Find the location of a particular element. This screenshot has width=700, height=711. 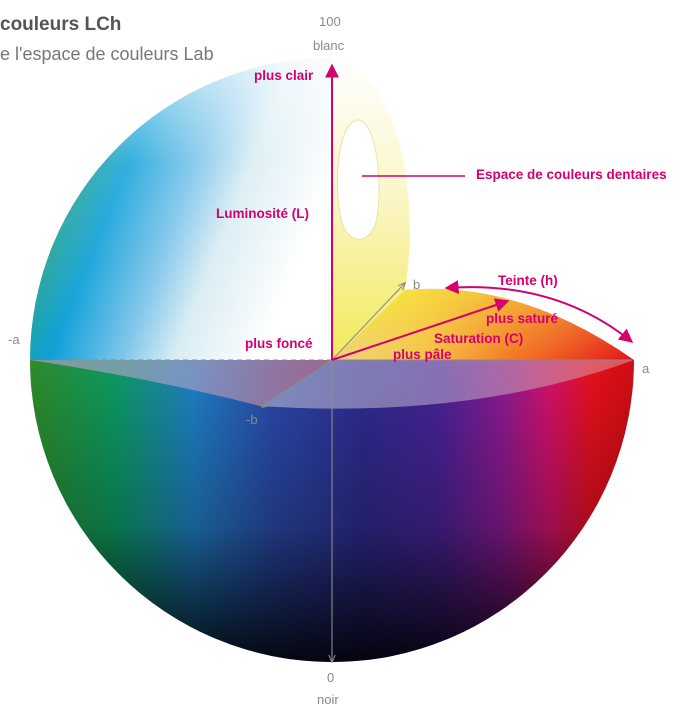

diagram-subtitle: e l'espace de couleurs Lab is located at coordinates (107, 54).